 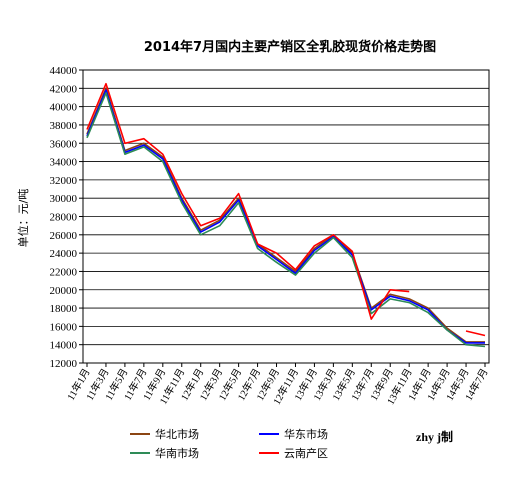 I want to click on y-tick-label: 44000, so click(x=64, y=71).